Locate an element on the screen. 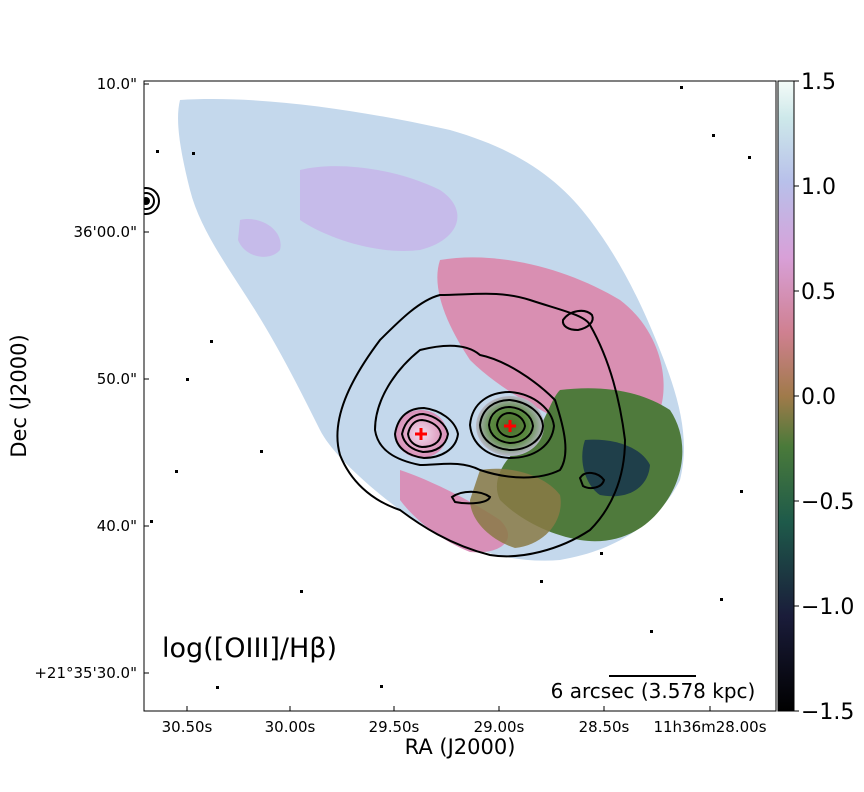 The height and width of the screenshot is (792, 864). x-tick-label: 30.50s is located at coordinates (187, 727).